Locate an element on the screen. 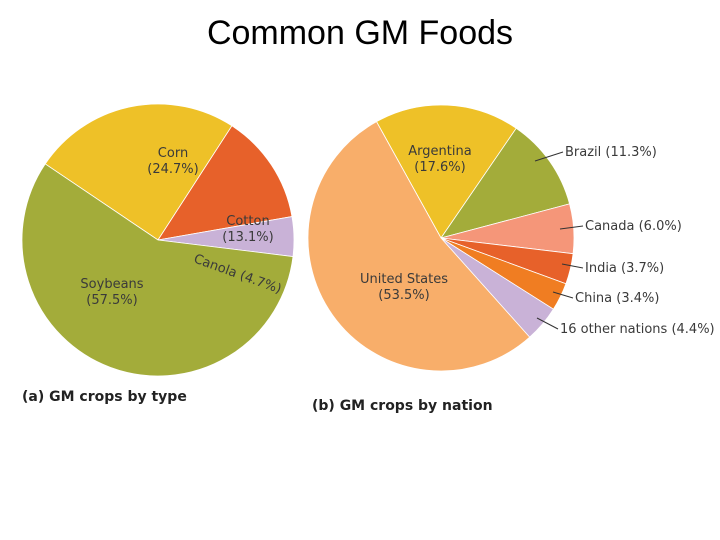 This screenshot has height=540, width=720. label-line1-canada: Canada (6.0%) is located at coordinates (633, 226).